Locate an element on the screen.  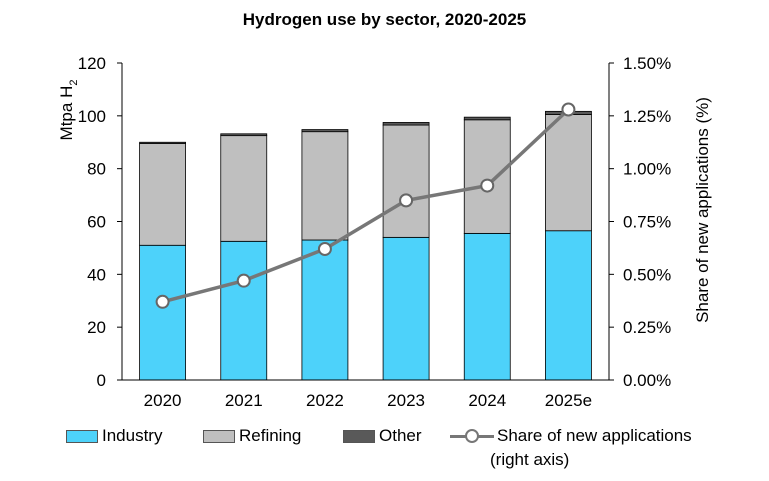
y2-tick-label: 0.00% is located at coordinates (647, 380).